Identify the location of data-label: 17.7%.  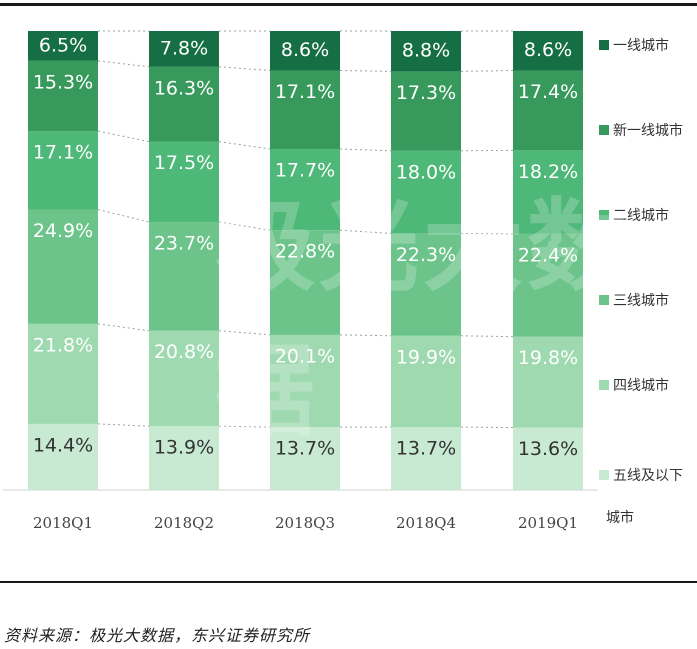
(305, 170).